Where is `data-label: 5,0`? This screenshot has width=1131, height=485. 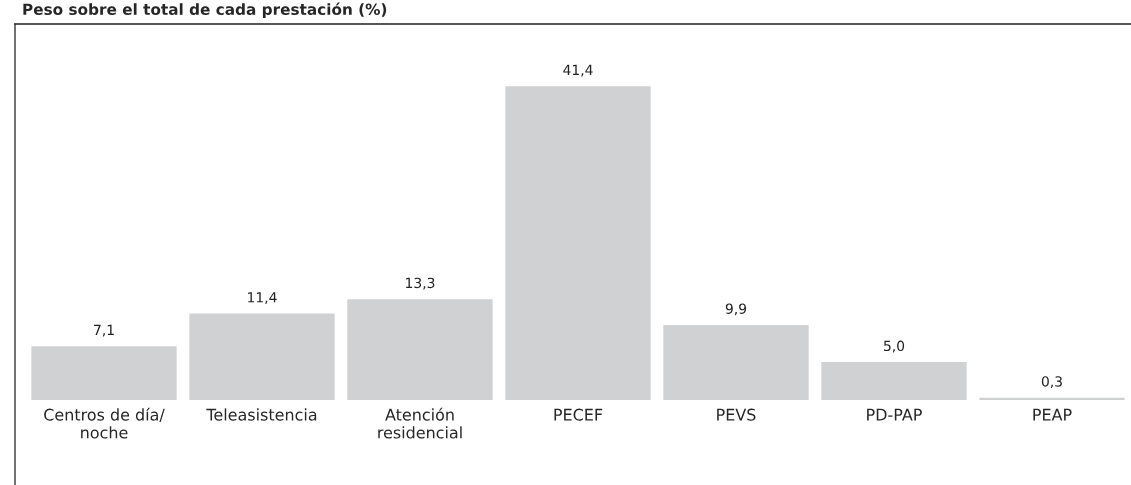 data-label: 5,0 is located at coordinates (894, 346).